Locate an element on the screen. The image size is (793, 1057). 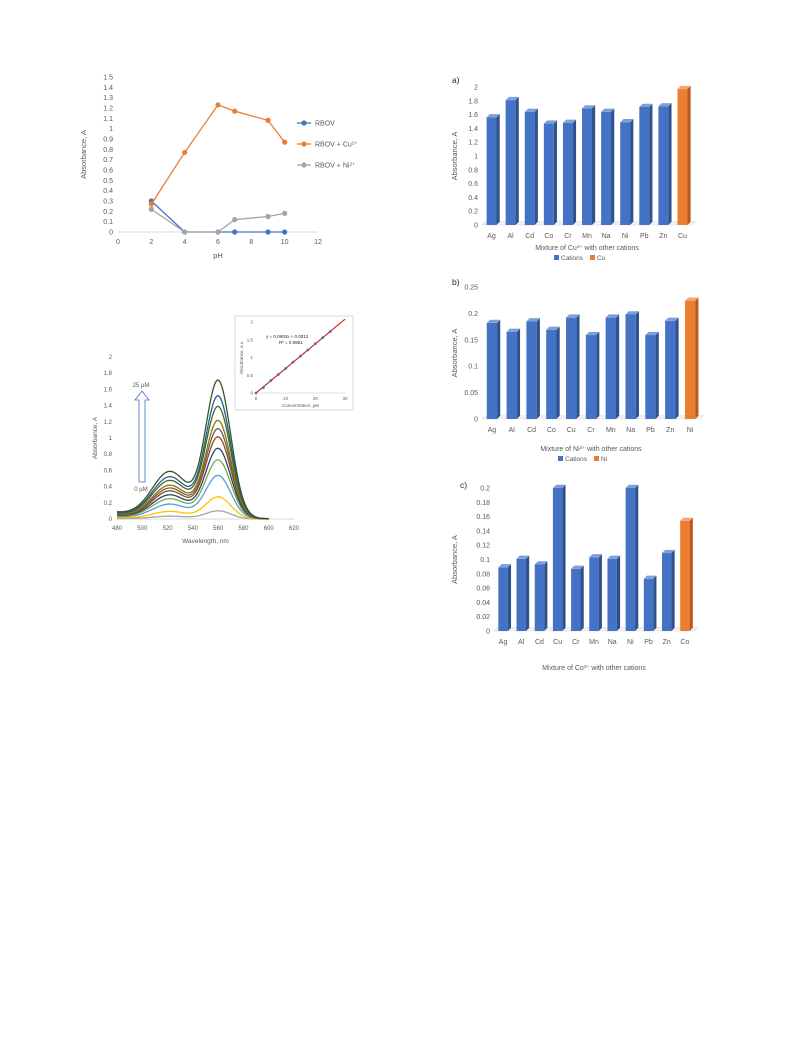
ph-y-axis-label: Absorbance, A is located at coordinates (83, 154).